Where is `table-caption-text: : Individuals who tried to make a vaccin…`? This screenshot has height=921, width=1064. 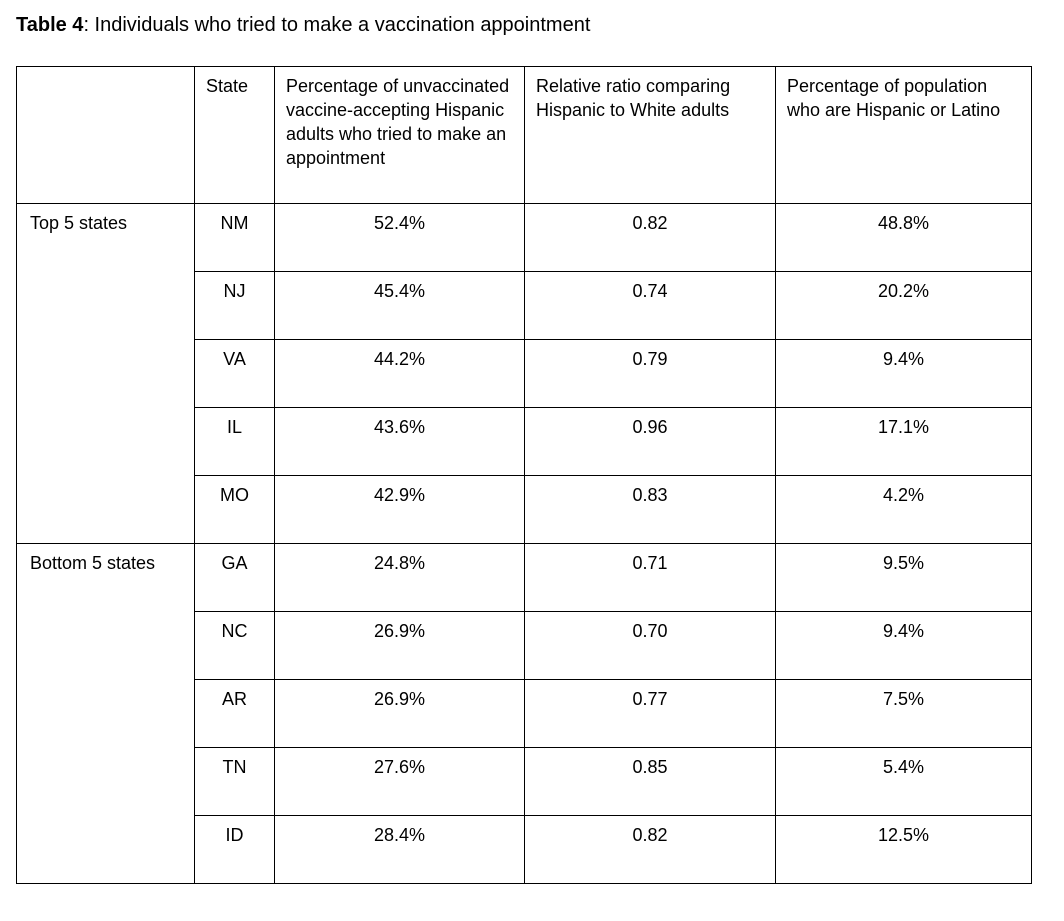 table-caption-text: : Individuals who tried to make a vaccin… is located at coordinates (337, 25).